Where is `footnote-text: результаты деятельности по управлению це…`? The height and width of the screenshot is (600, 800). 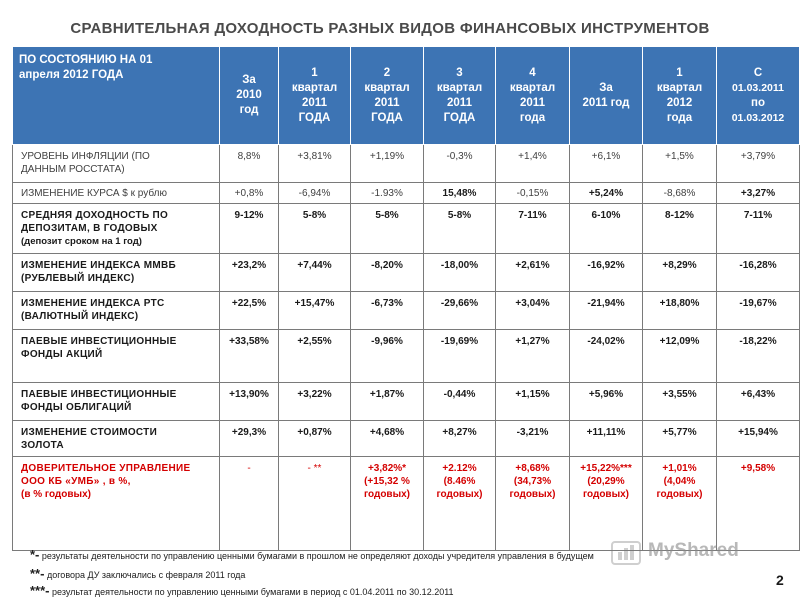 footnote-text: результаты деятельности по управлению це… is located at coordinates (317, 556).